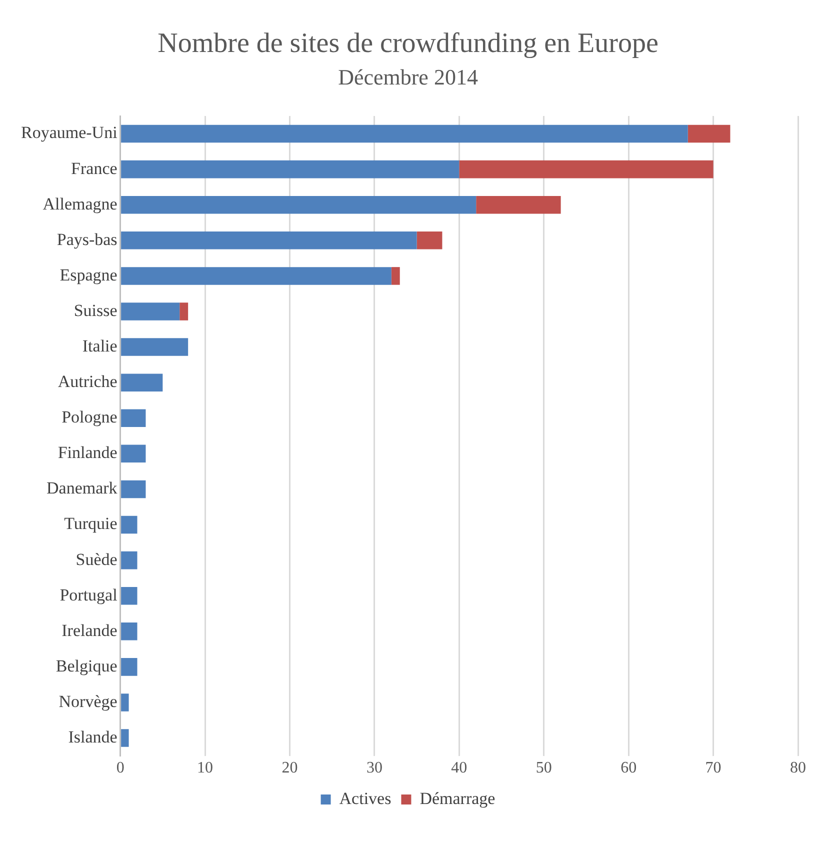 The image size is (829, 842). What do you see at coordinates (87, 239) in the screenshot?
I see `y-tick-label: Pays-bas` at bounding box center [87, 239].